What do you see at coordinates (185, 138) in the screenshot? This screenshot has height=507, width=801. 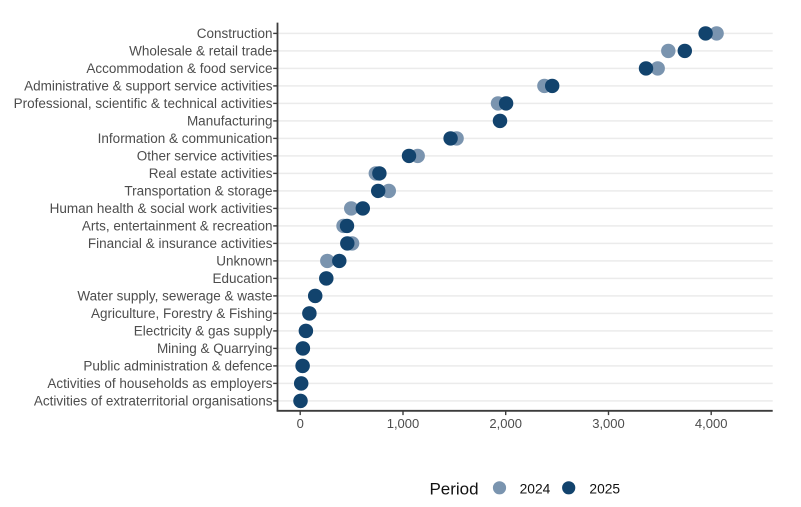 I see `svg-text: Information & communication` at bounding box center [185, 138].